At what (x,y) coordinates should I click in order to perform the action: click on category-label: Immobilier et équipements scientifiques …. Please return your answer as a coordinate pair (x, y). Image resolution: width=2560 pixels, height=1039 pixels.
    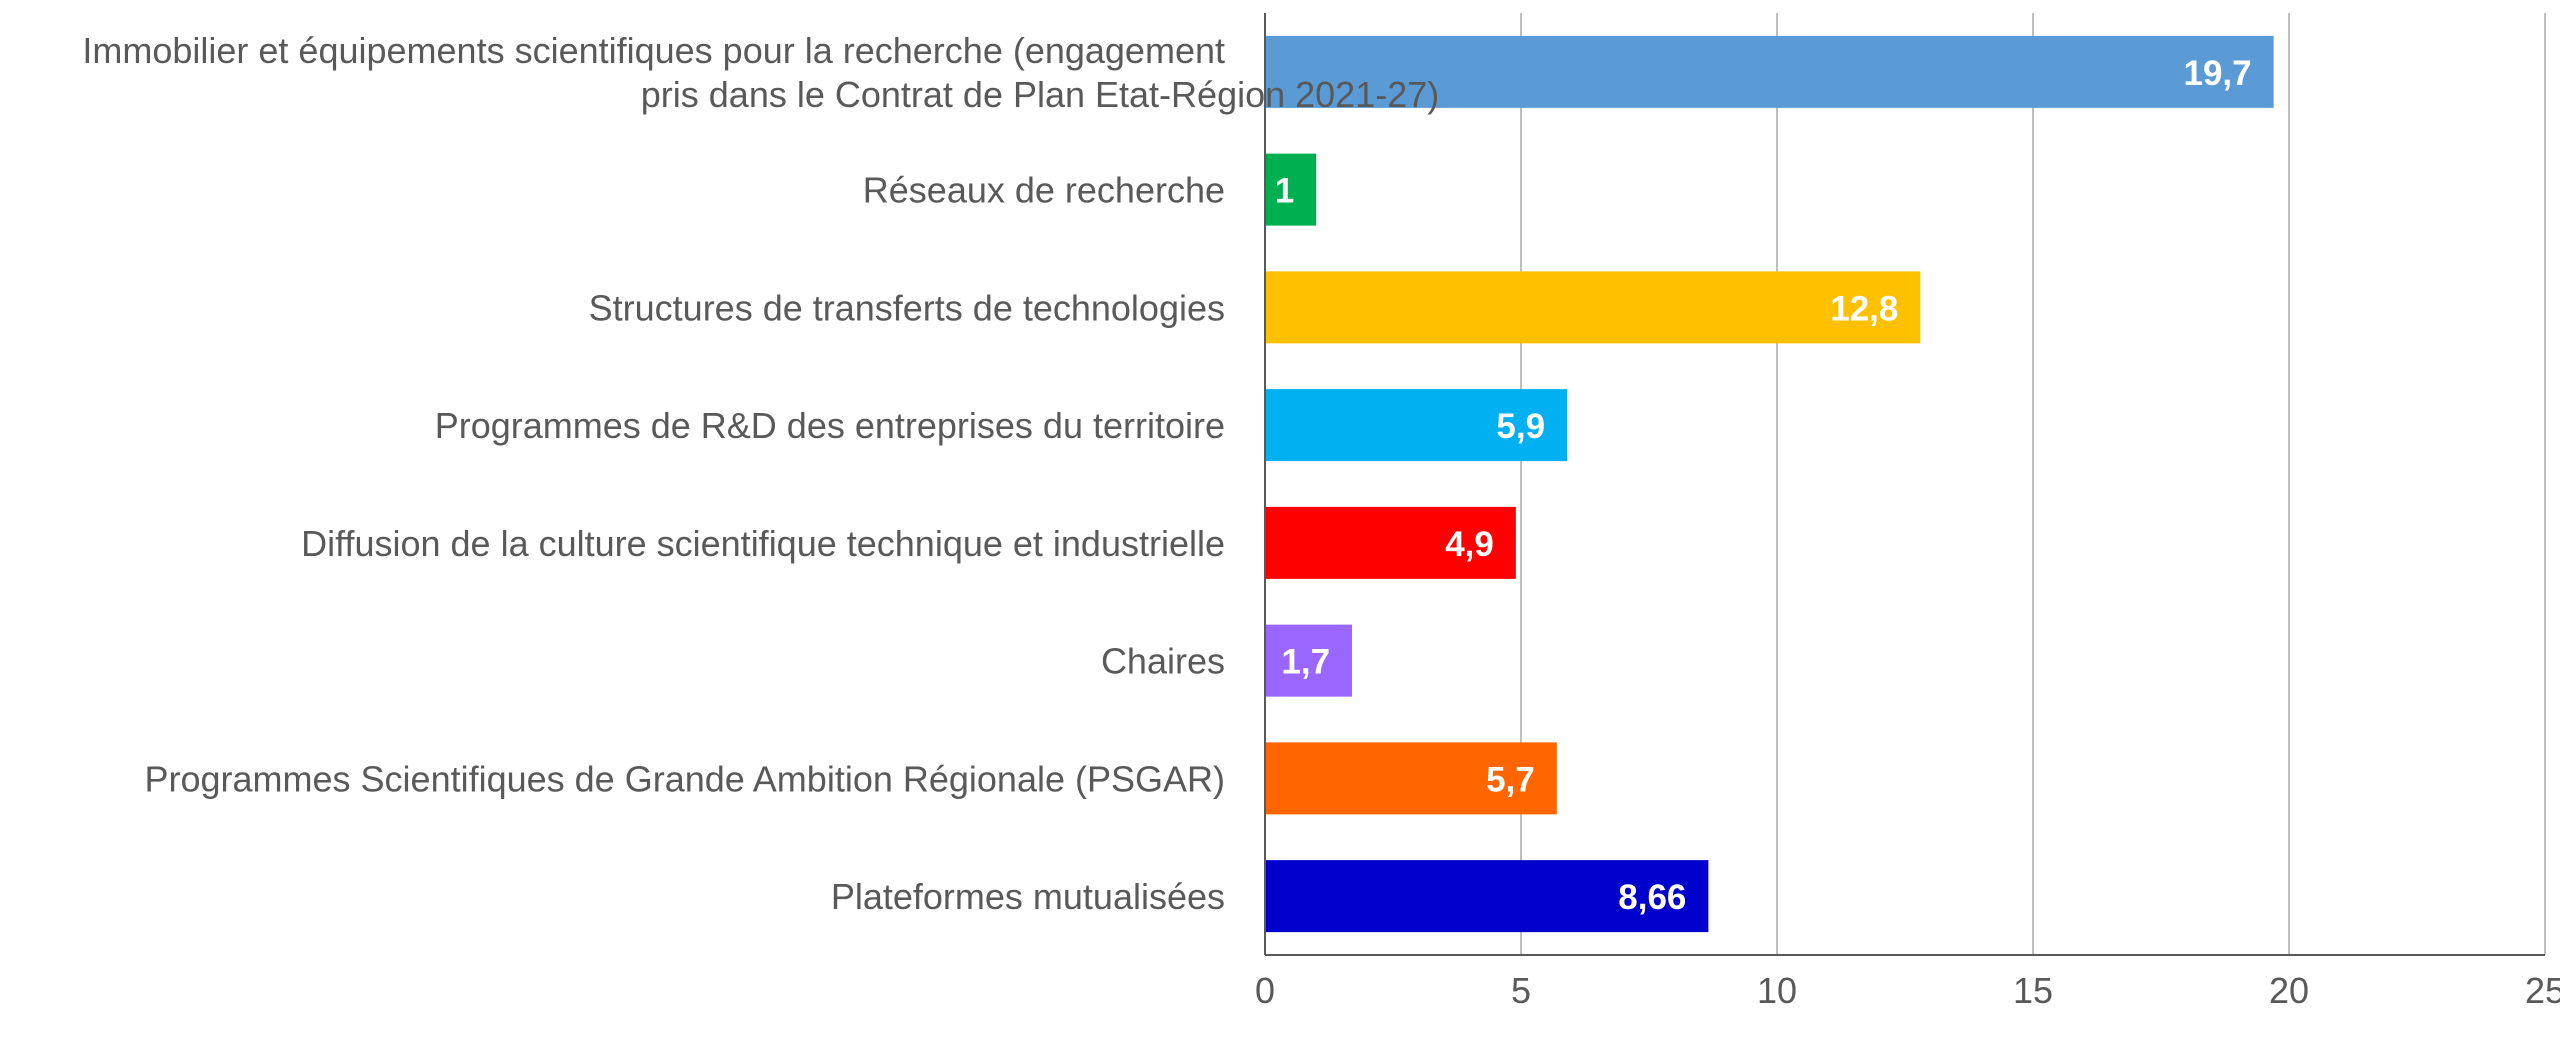
    Looking at the image, I should click on (760, 72).